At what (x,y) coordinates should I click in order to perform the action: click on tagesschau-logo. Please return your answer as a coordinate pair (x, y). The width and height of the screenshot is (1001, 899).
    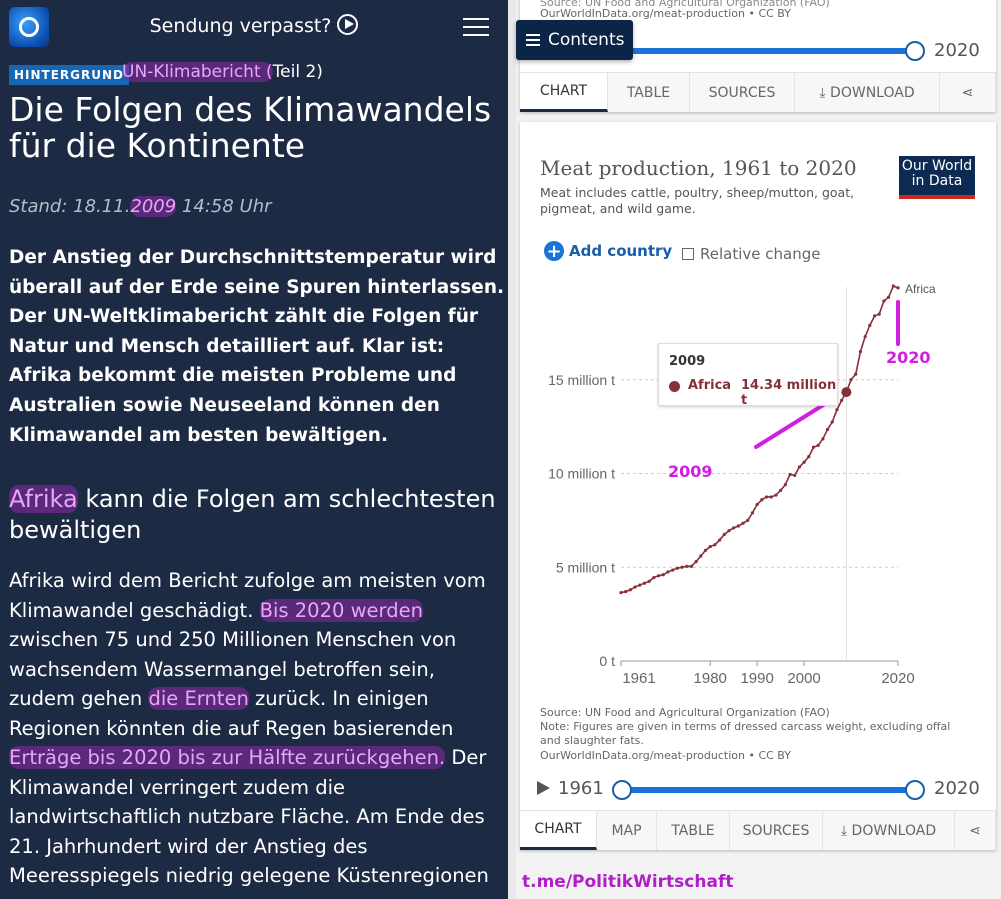
    Looking at the image, I should click on (29, 27).